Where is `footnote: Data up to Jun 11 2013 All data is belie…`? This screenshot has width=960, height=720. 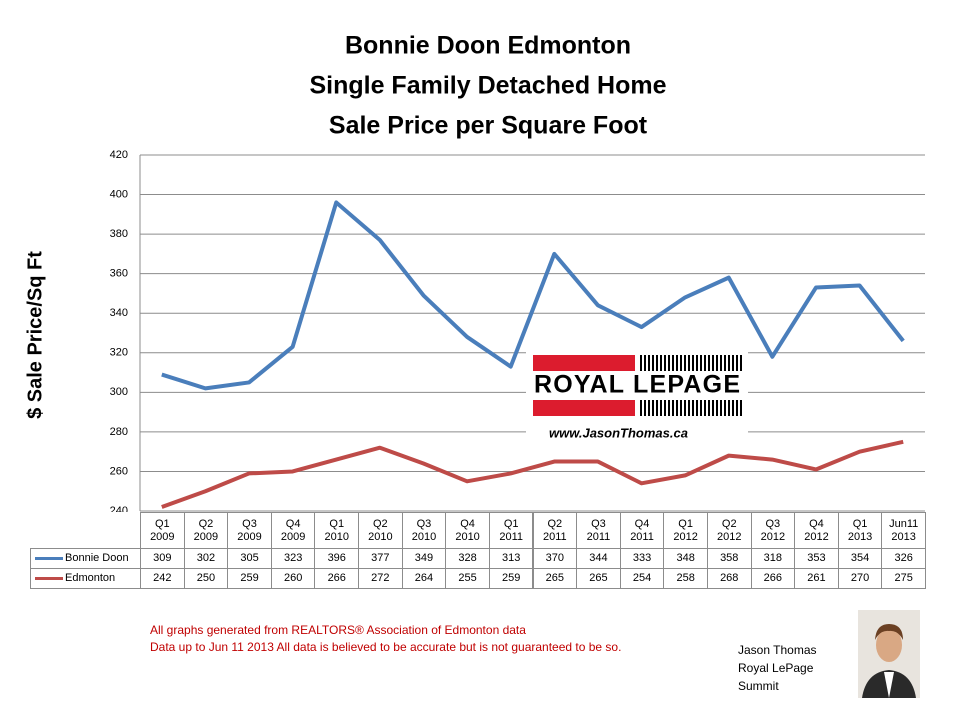
footnote: Data up to Jun 11 2013 All data is belie… is located at coordinates (386, 647).